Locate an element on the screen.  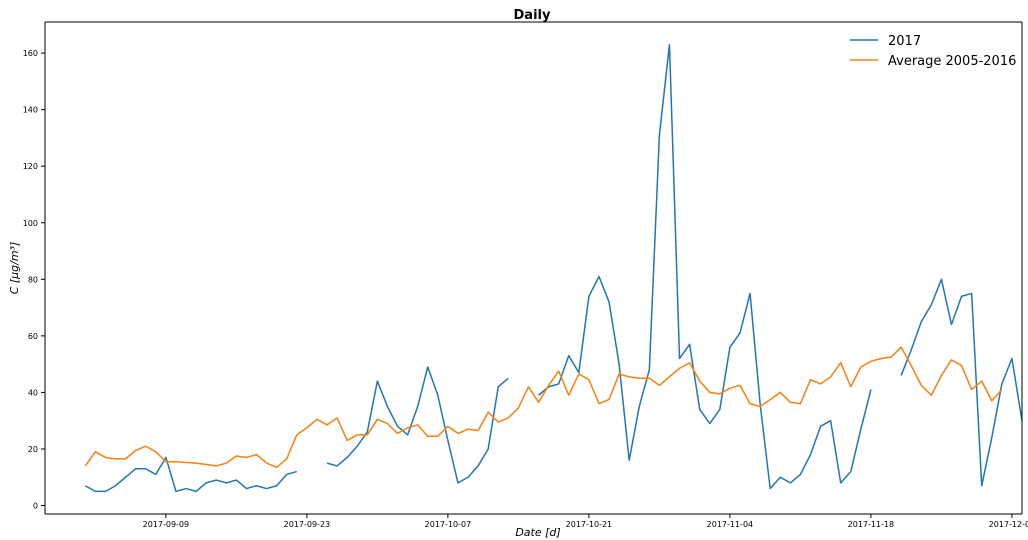
y-tick-label: 80 is located at coordinates (33, 279).